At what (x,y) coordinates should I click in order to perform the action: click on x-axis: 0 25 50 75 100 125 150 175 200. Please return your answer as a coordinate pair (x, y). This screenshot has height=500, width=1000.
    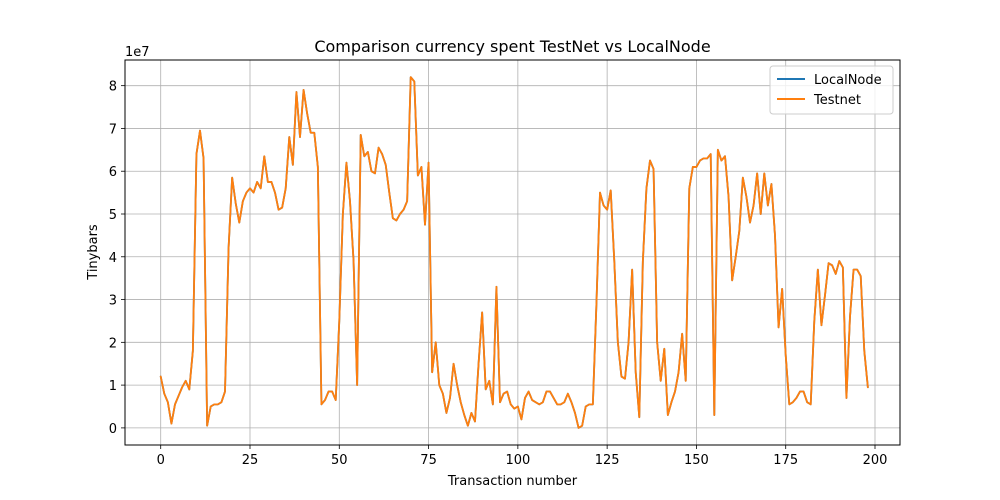
    Looking at the image, I should click on (522, 456).